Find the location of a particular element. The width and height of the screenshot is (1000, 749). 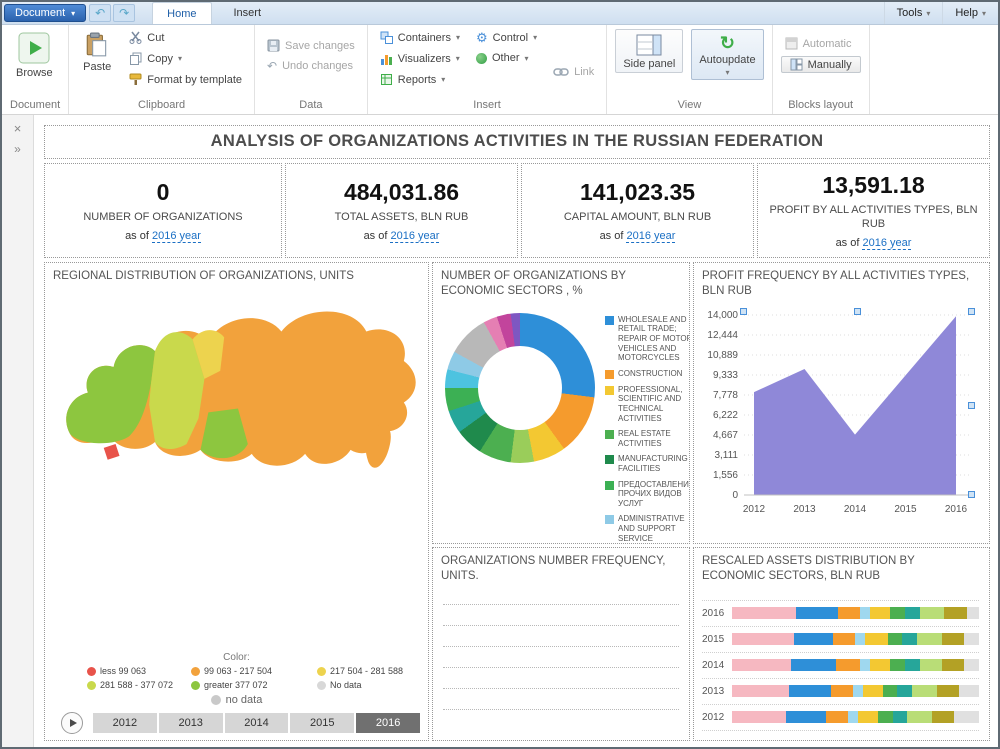

titlebar-spacer is located at coordinates (579, 13).